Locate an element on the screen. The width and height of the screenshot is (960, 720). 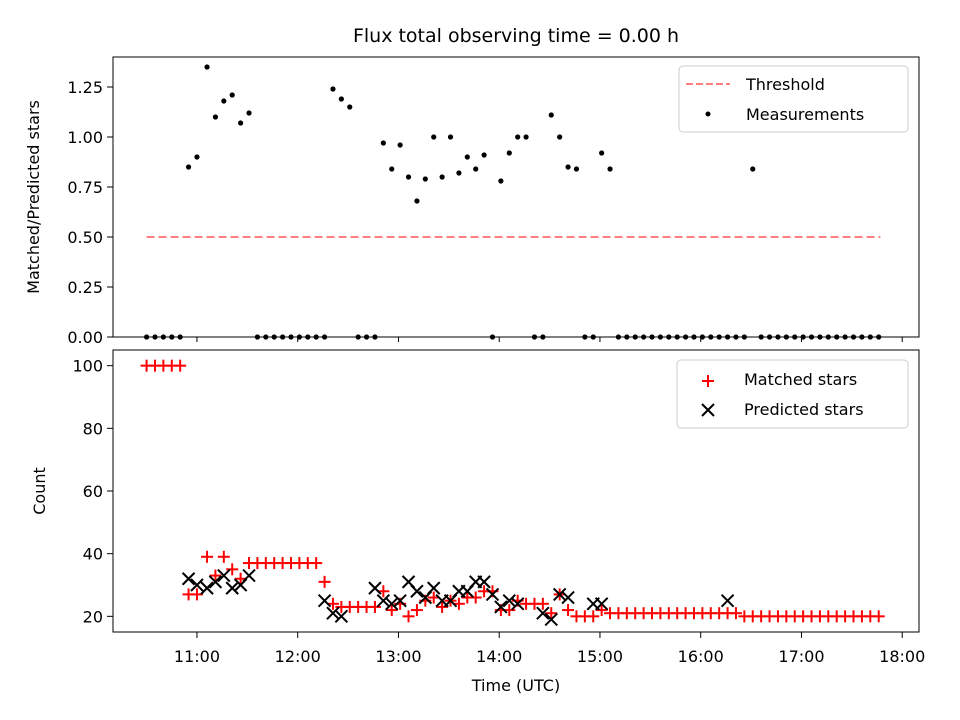
bottom-y-tick-label: 100 is located at coordinates (87, 366).